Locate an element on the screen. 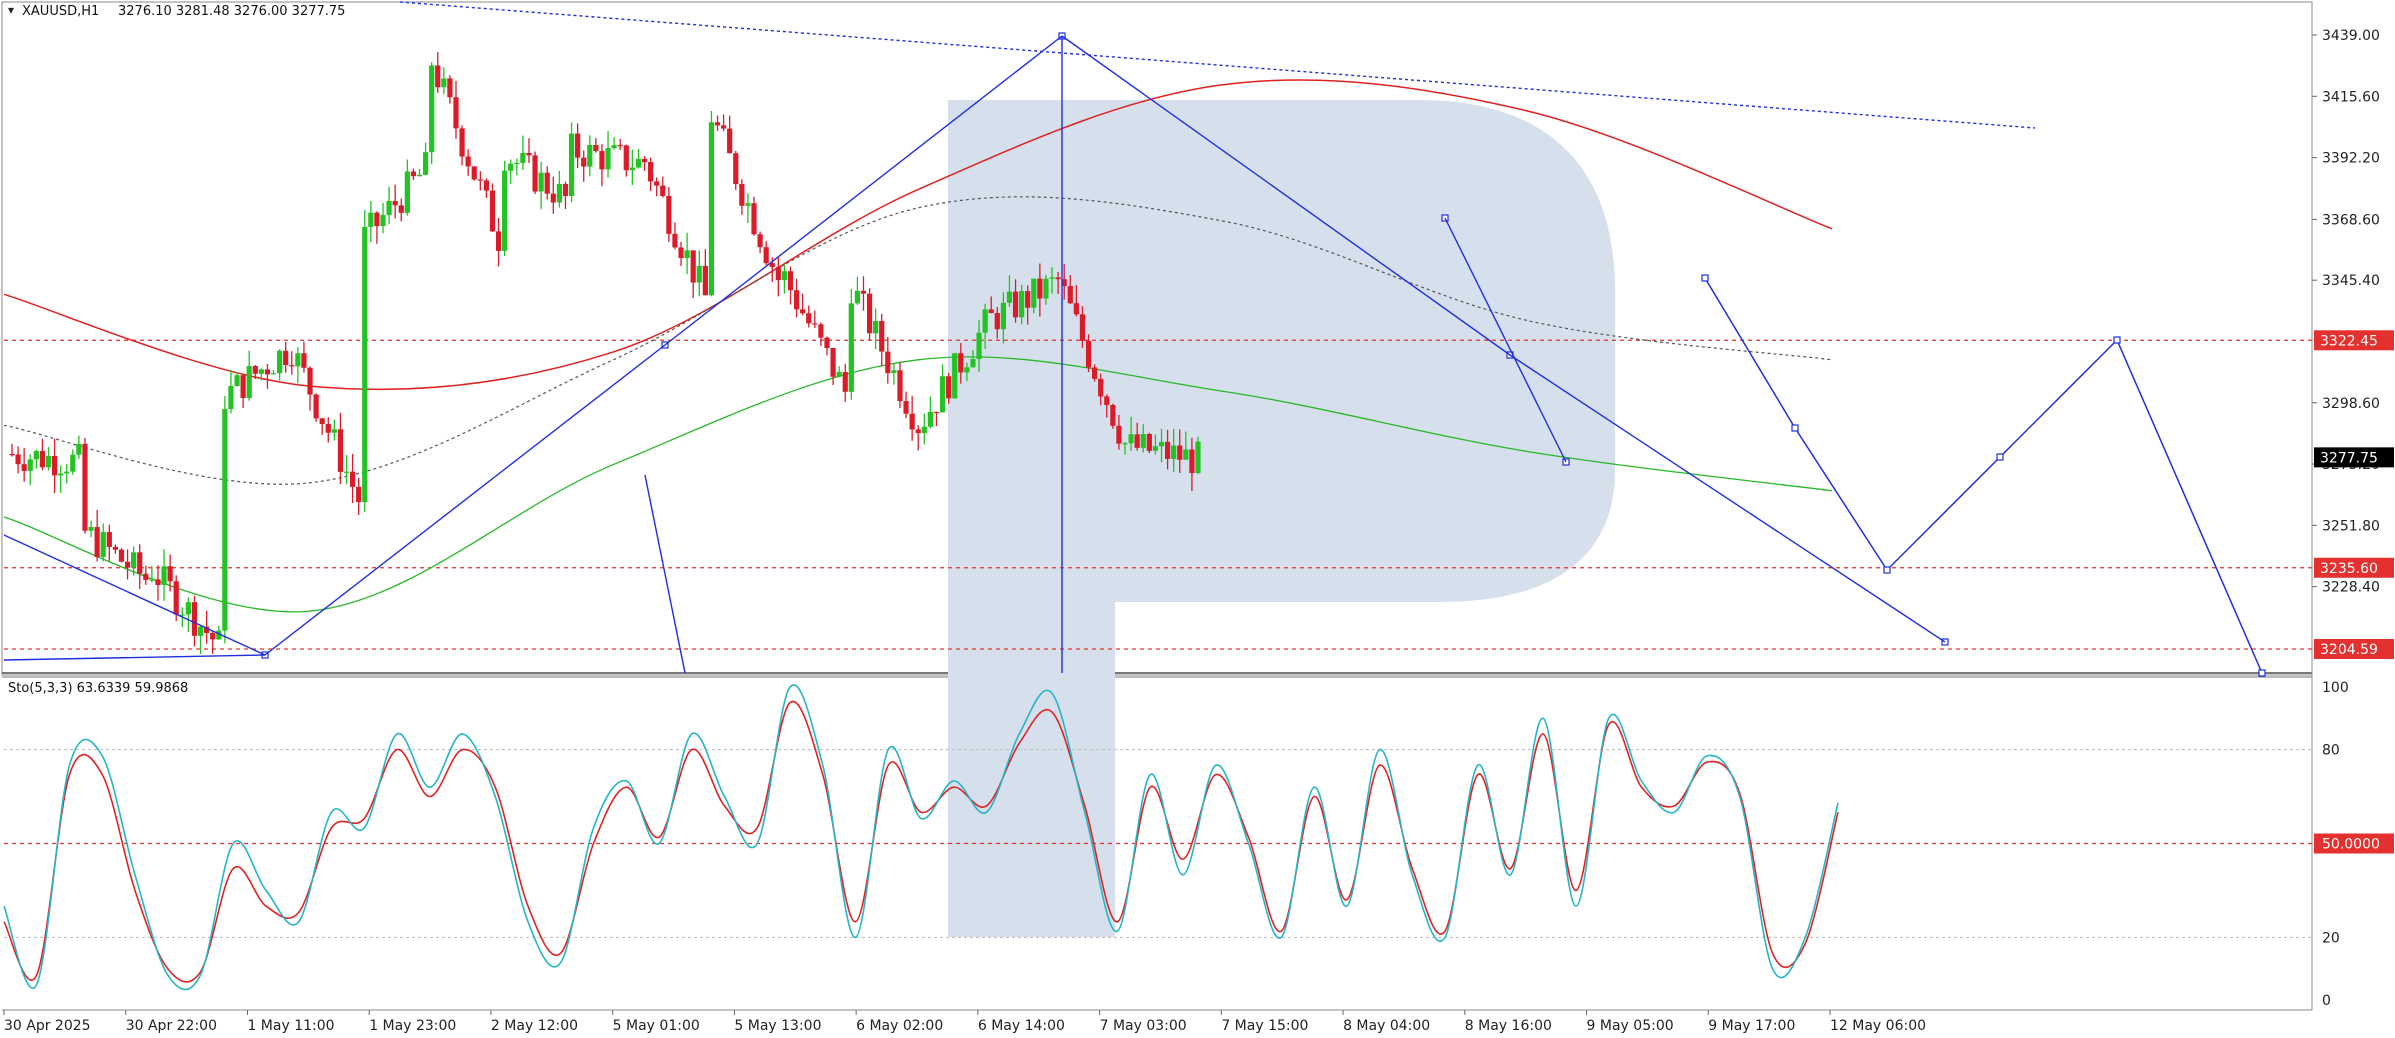 The image size is (2395, 1038). time-tick-label: 6 May 02:00 is located at coordinates (899, 1026).